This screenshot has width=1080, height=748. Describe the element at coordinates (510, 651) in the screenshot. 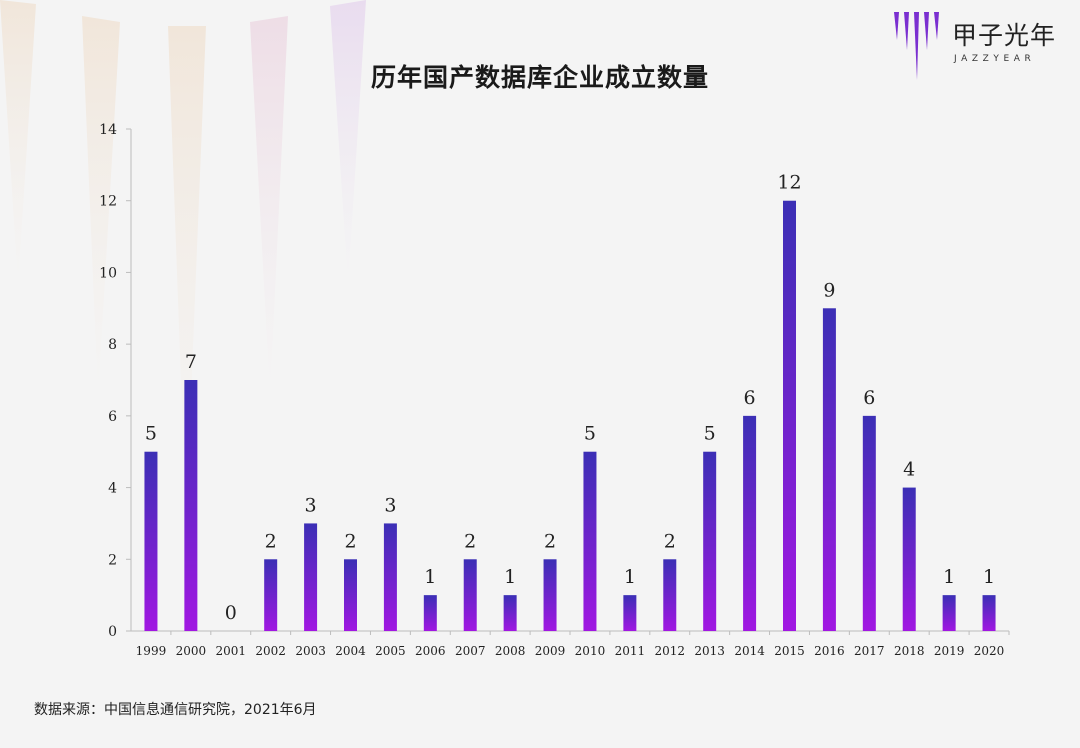

I see `x-tick-label: 2008` at that location.